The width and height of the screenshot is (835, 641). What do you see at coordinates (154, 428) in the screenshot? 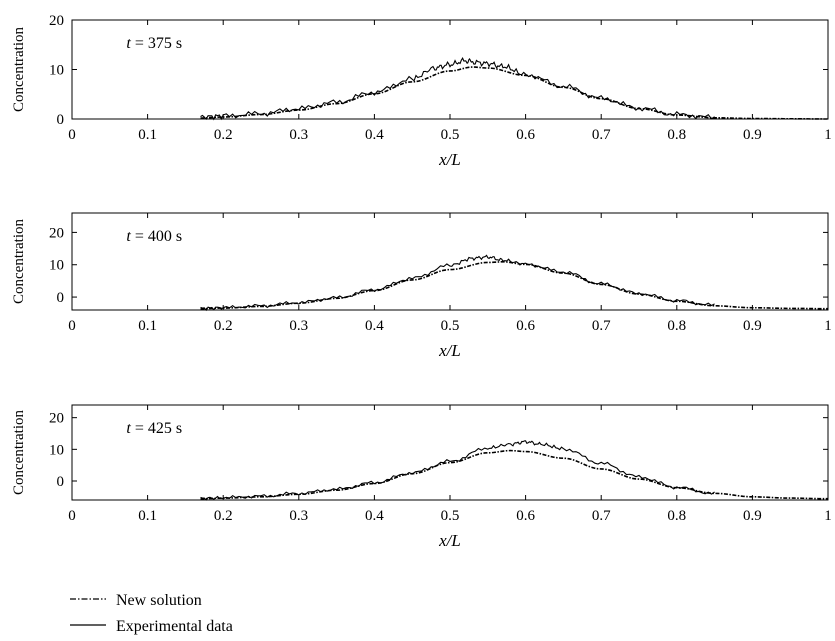
I see `time-annotation: t = 425 s` at bounding box center [154, 428].